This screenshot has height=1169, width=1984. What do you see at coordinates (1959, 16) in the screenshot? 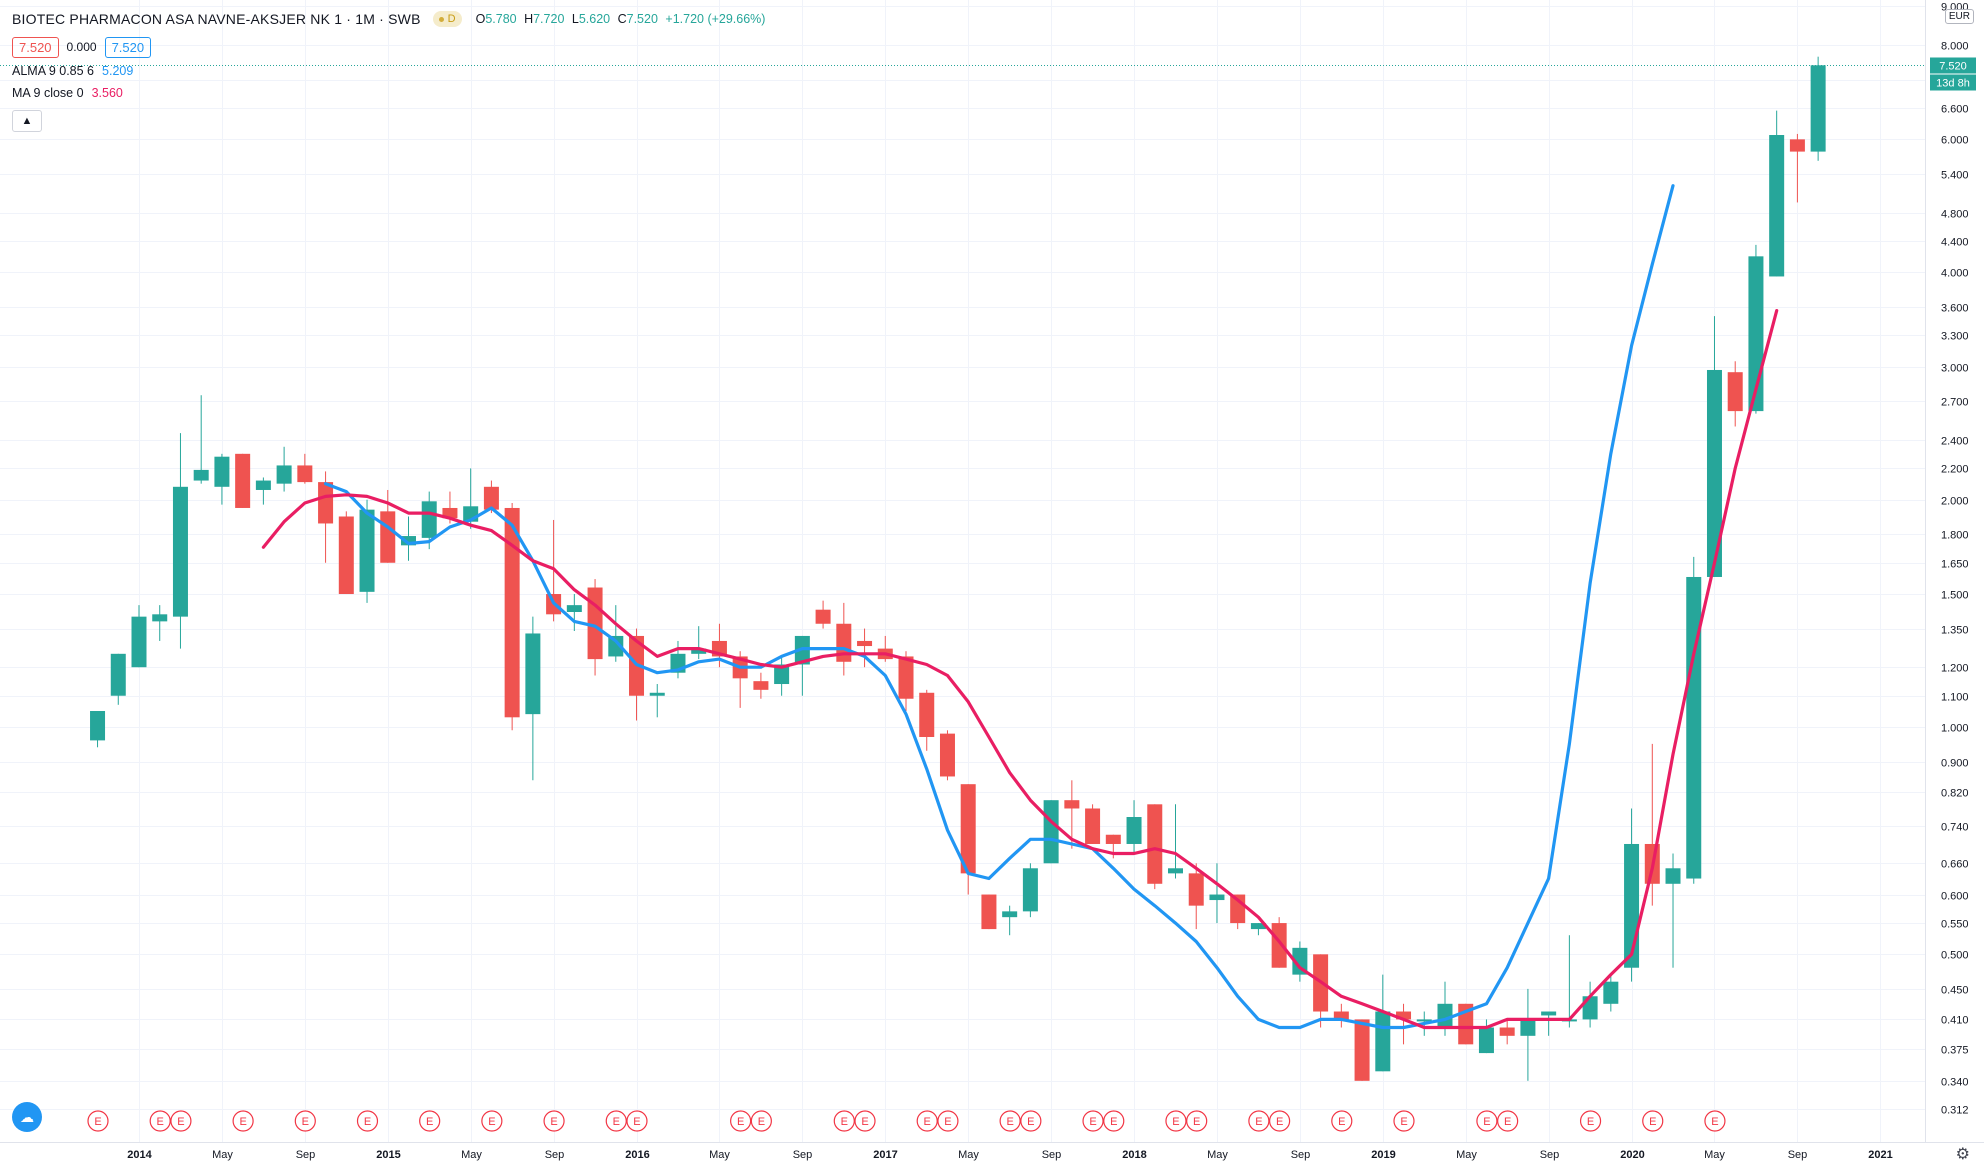
I see `currency-label: EUR` at bounding box center [1959, 16].